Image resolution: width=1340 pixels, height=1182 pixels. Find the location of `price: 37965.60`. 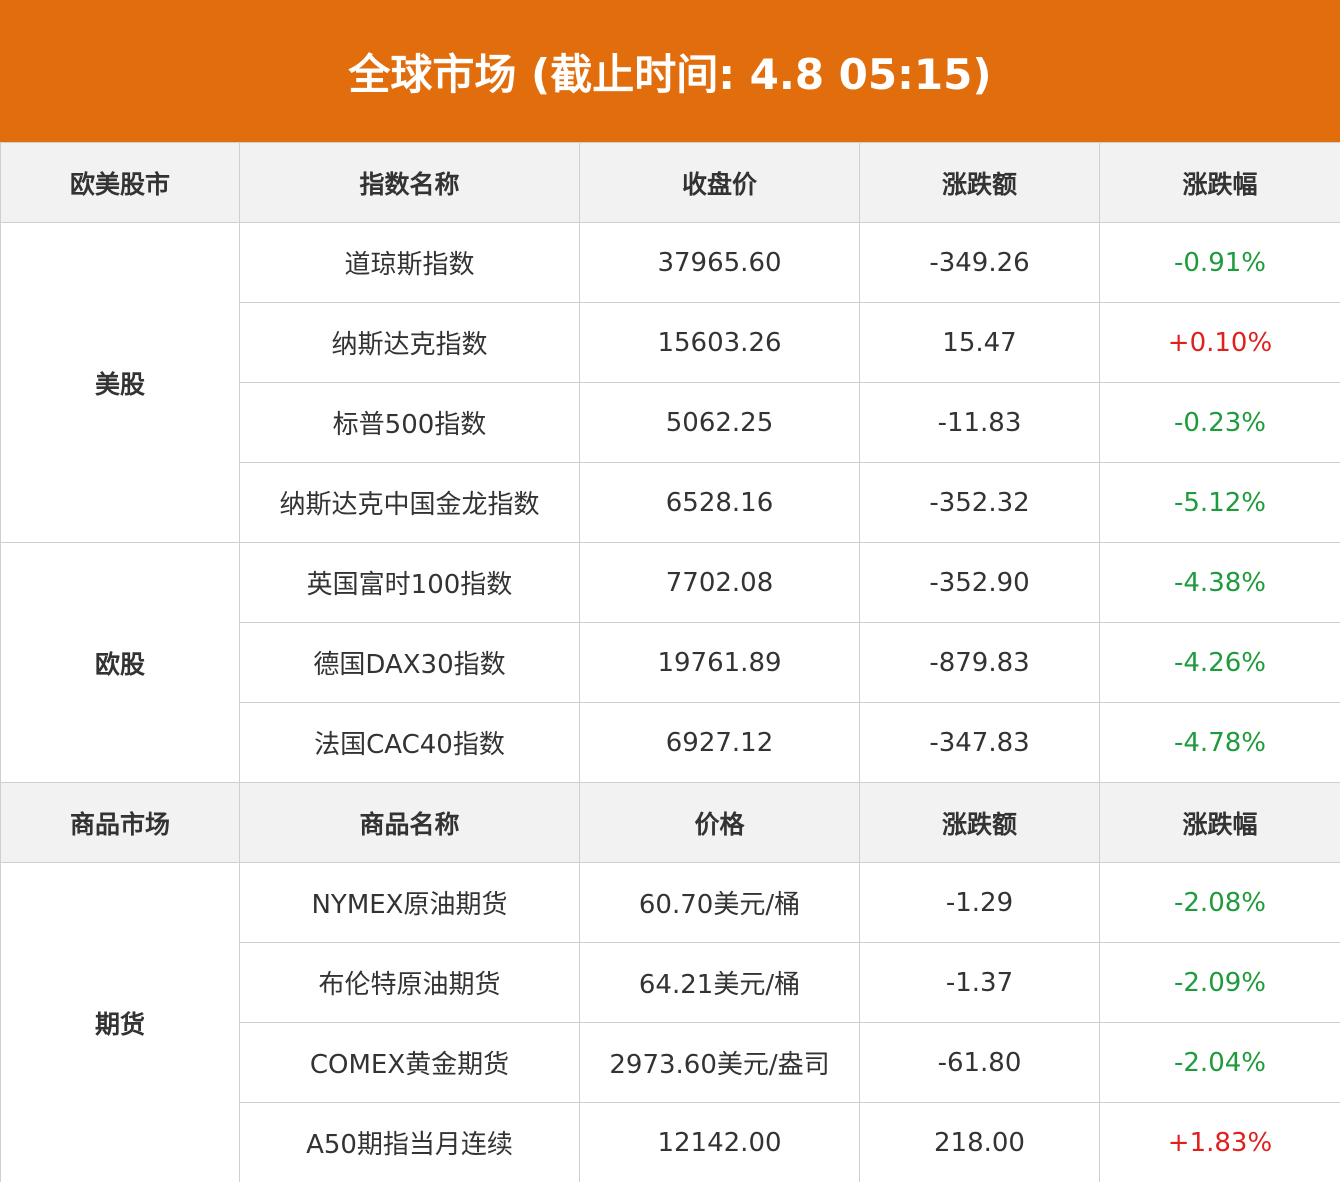

price: 37965.60 is located at coordinates (719, 262).